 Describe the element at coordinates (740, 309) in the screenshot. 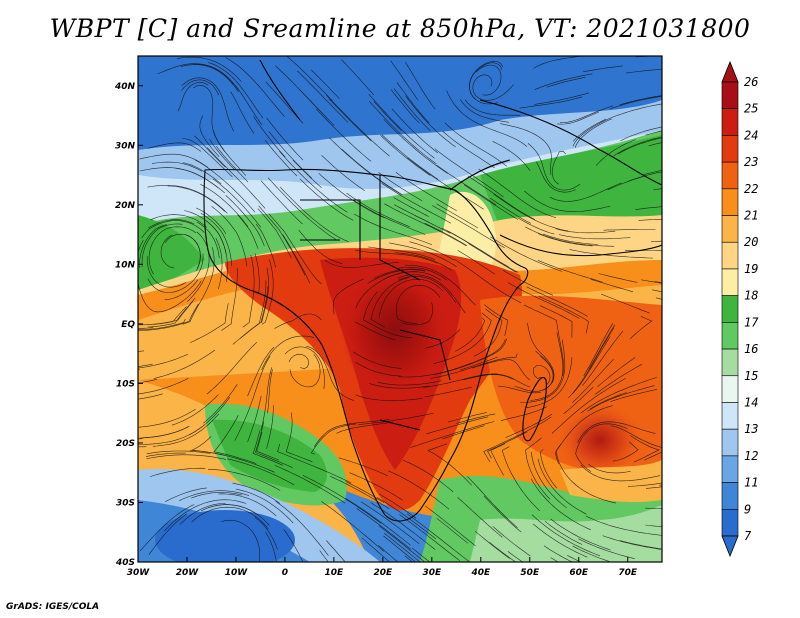

I see `colorbar: 26 25 24 23 22 21 20 19 18 17 16 15 14 13 12 11 9 7` at that location.